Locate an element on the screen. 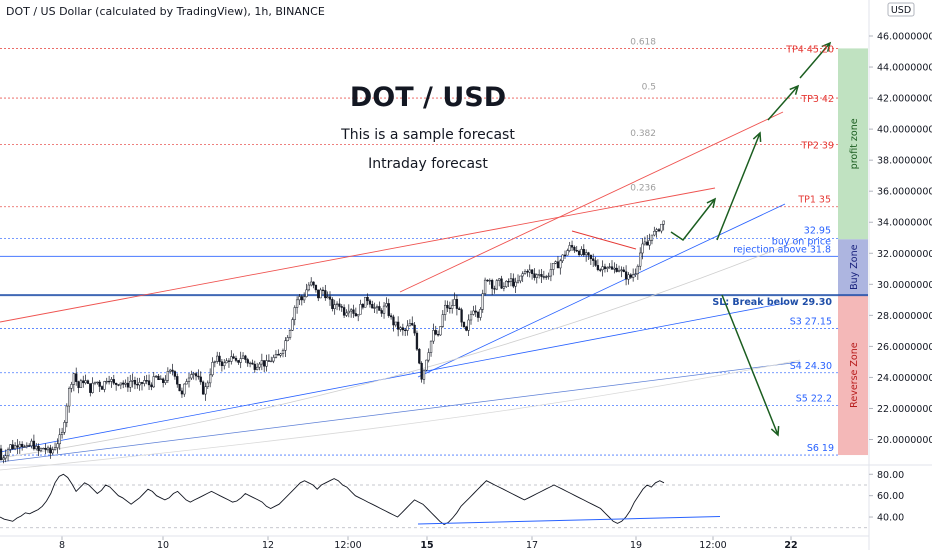 The image size is (932, 550). fib-label: 0.236 is located at coordinates (643, 188).